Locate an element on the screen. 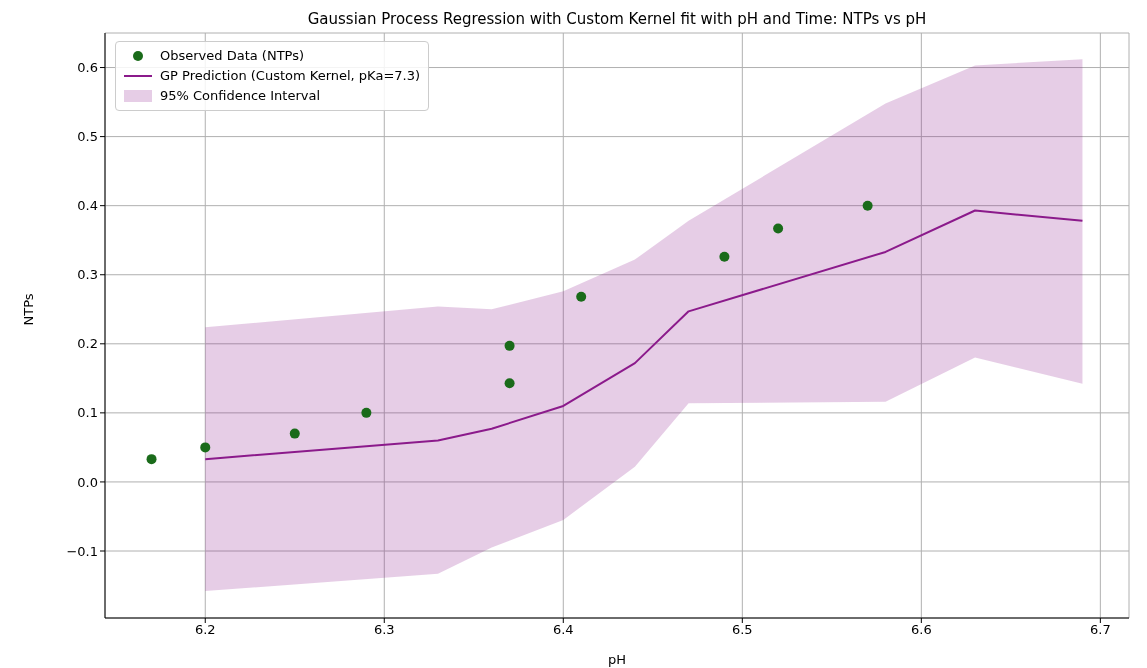 The height and width of the screenshot is (668, 1147). y-axis-title: NTPs is located at coordinates (28, 309).